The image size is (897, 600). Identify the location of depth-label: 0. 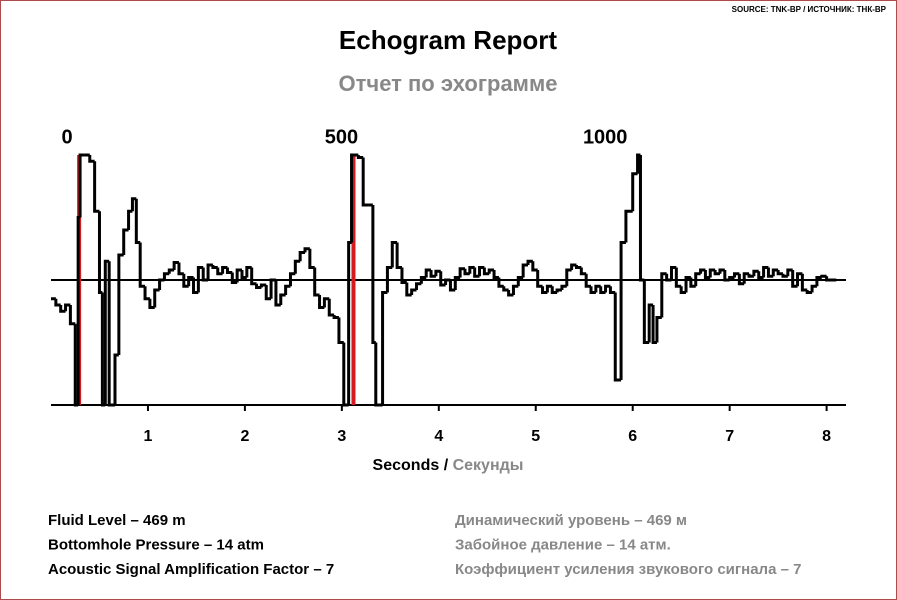
(67, 137).